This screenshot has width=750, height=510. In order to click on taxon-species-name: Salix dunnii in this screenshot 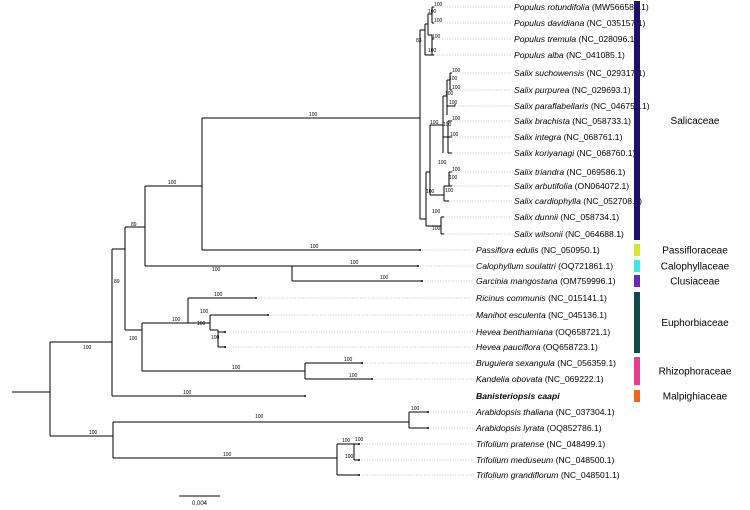, I will do `click(536, 217)`.